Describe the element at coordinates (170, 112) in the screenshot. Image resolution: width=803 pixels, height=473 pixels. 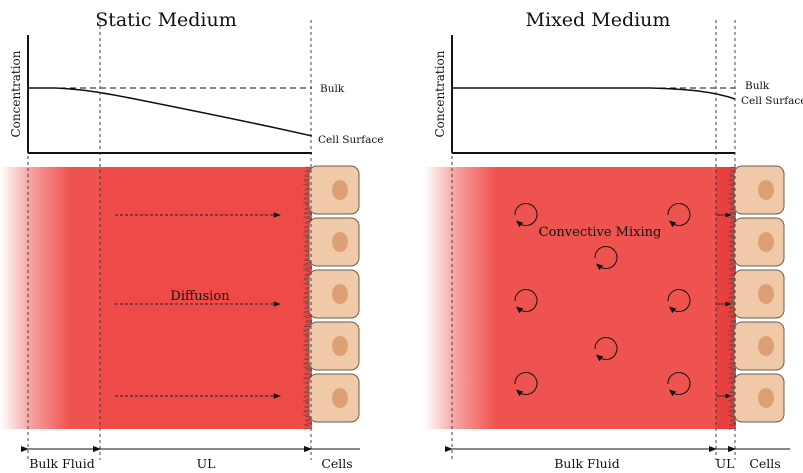
I see `static-concentration-curve` at that location.